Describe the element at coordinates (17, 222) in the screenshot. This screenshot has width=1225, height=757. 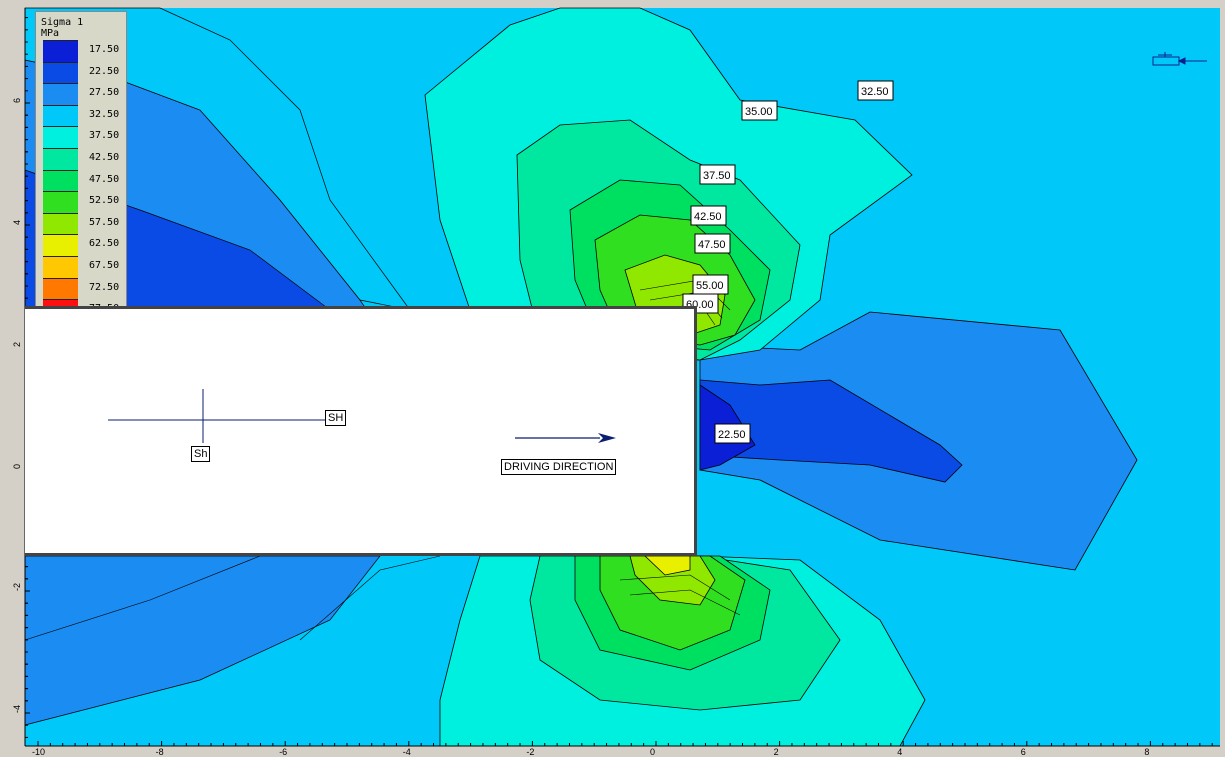
I see `y-tick-label: 4` at that location.